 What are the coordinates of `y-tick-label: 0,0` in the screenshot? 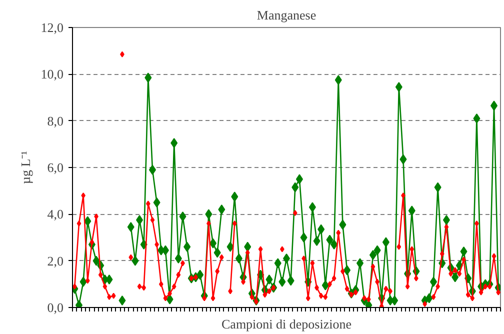 It's located at (55, 307).